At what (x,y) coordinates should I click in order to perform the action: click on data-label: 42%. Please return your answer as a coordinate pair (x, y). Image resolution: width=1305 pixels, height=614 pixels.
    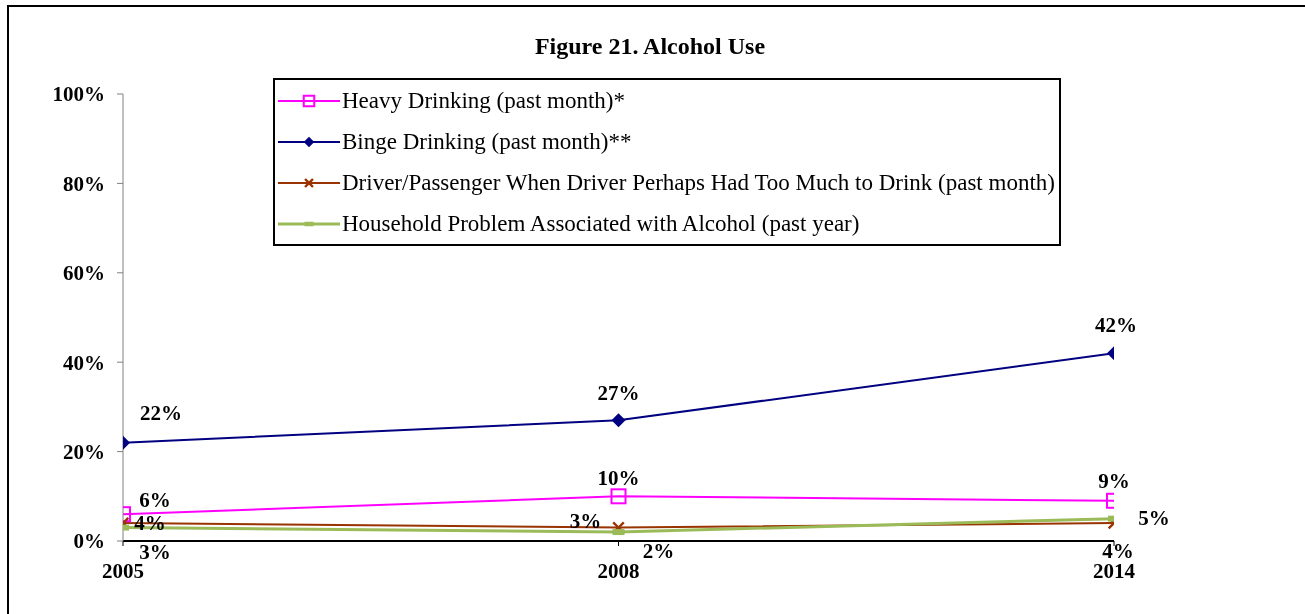
    Looking at the image, I should click on (1116, 325).